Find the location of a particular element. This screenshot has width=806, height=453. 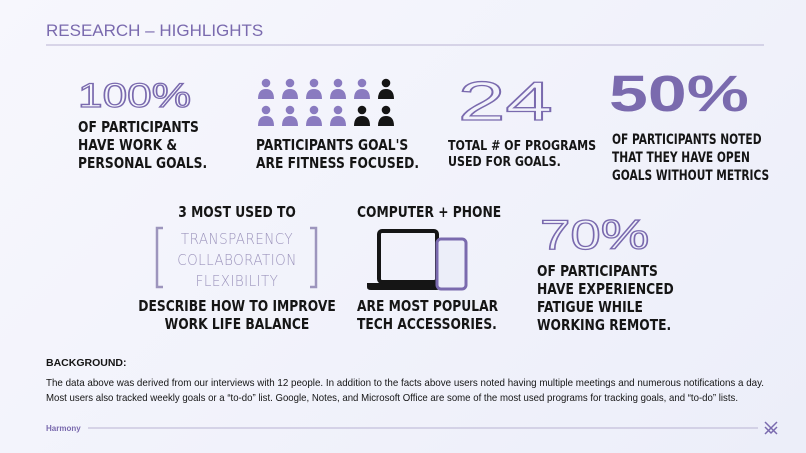

word: FLEXIBILITY is located at coordinates (237, 281).